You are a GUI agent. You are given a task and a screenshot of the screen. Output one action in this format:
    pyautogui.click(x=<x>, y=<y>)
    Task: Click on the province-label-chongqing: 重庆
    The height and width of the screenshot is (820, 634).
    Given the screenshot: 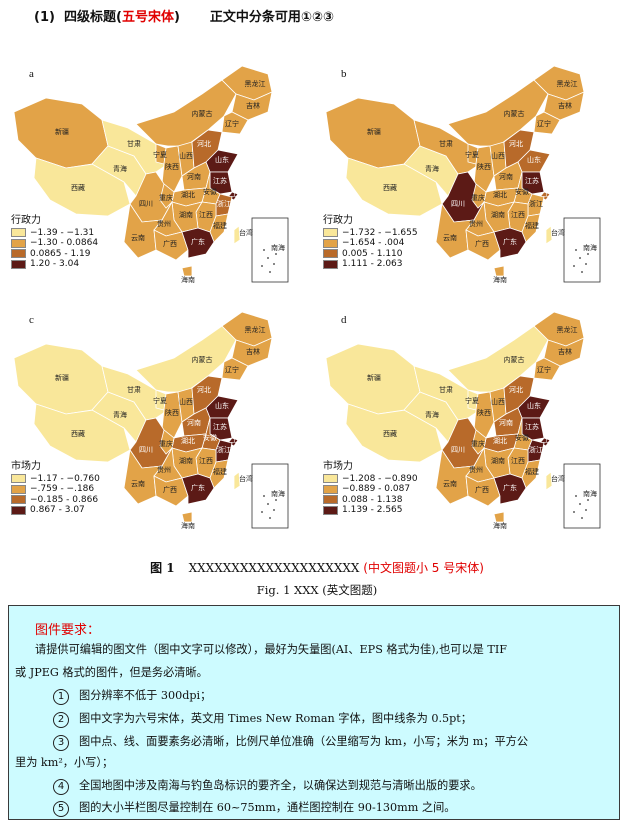 What is the action you would take?
    pyautogui.click(x=166, y=443)
    